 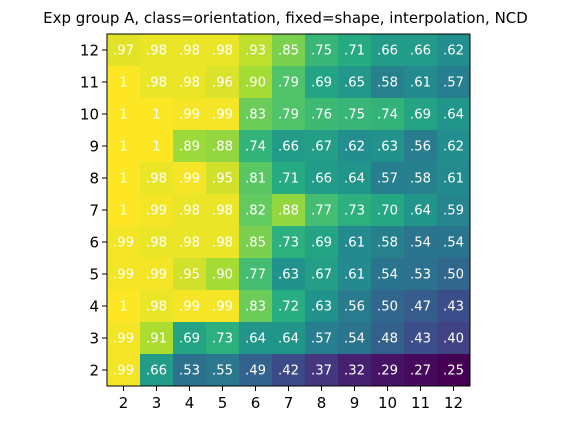 I want to click on cell-value-label: .88, so click(x=288, y=211).